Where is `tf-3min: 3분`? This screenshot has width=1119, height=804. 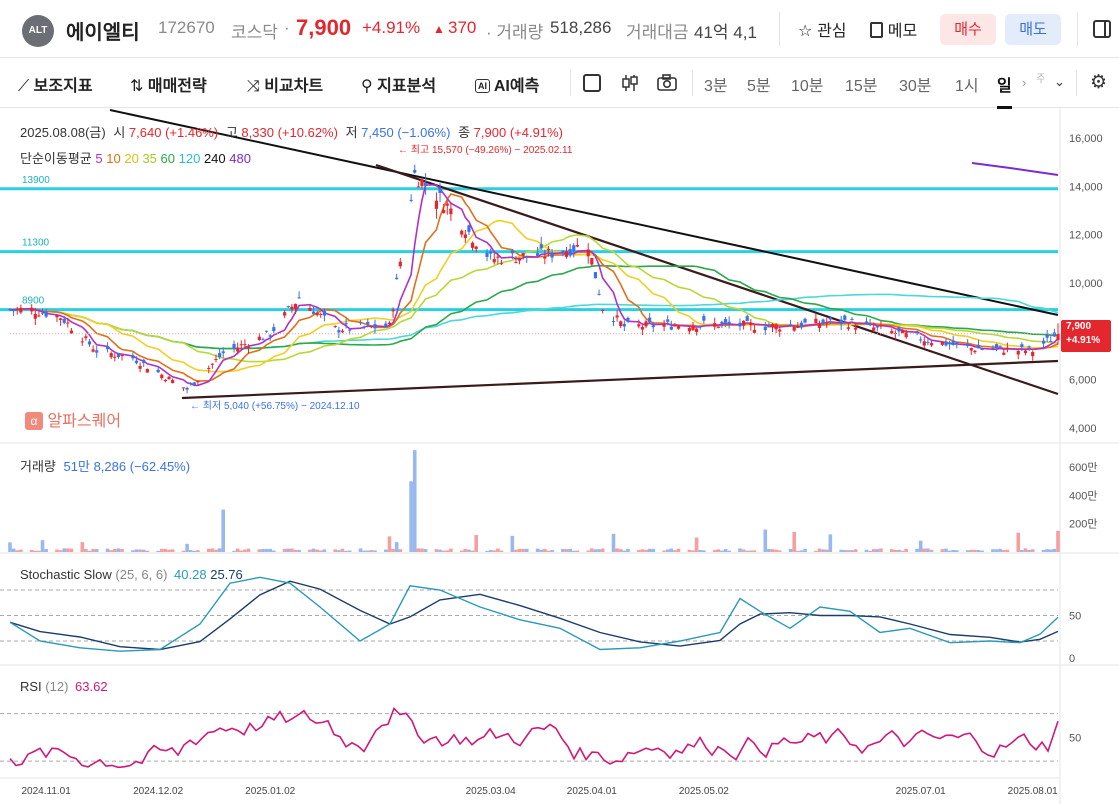
tf-3min: 3분 is located at coordinates (716, 86).